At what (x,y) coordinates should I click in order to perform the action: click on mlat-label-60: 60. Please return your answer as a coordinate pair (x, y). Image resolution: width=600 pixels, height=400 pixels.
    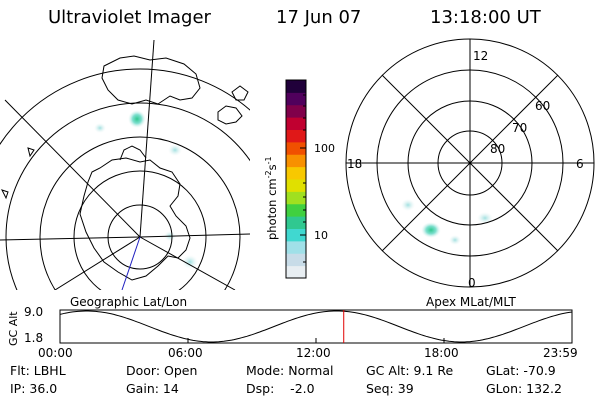
    Looking at the image, I should click on (542, 106).